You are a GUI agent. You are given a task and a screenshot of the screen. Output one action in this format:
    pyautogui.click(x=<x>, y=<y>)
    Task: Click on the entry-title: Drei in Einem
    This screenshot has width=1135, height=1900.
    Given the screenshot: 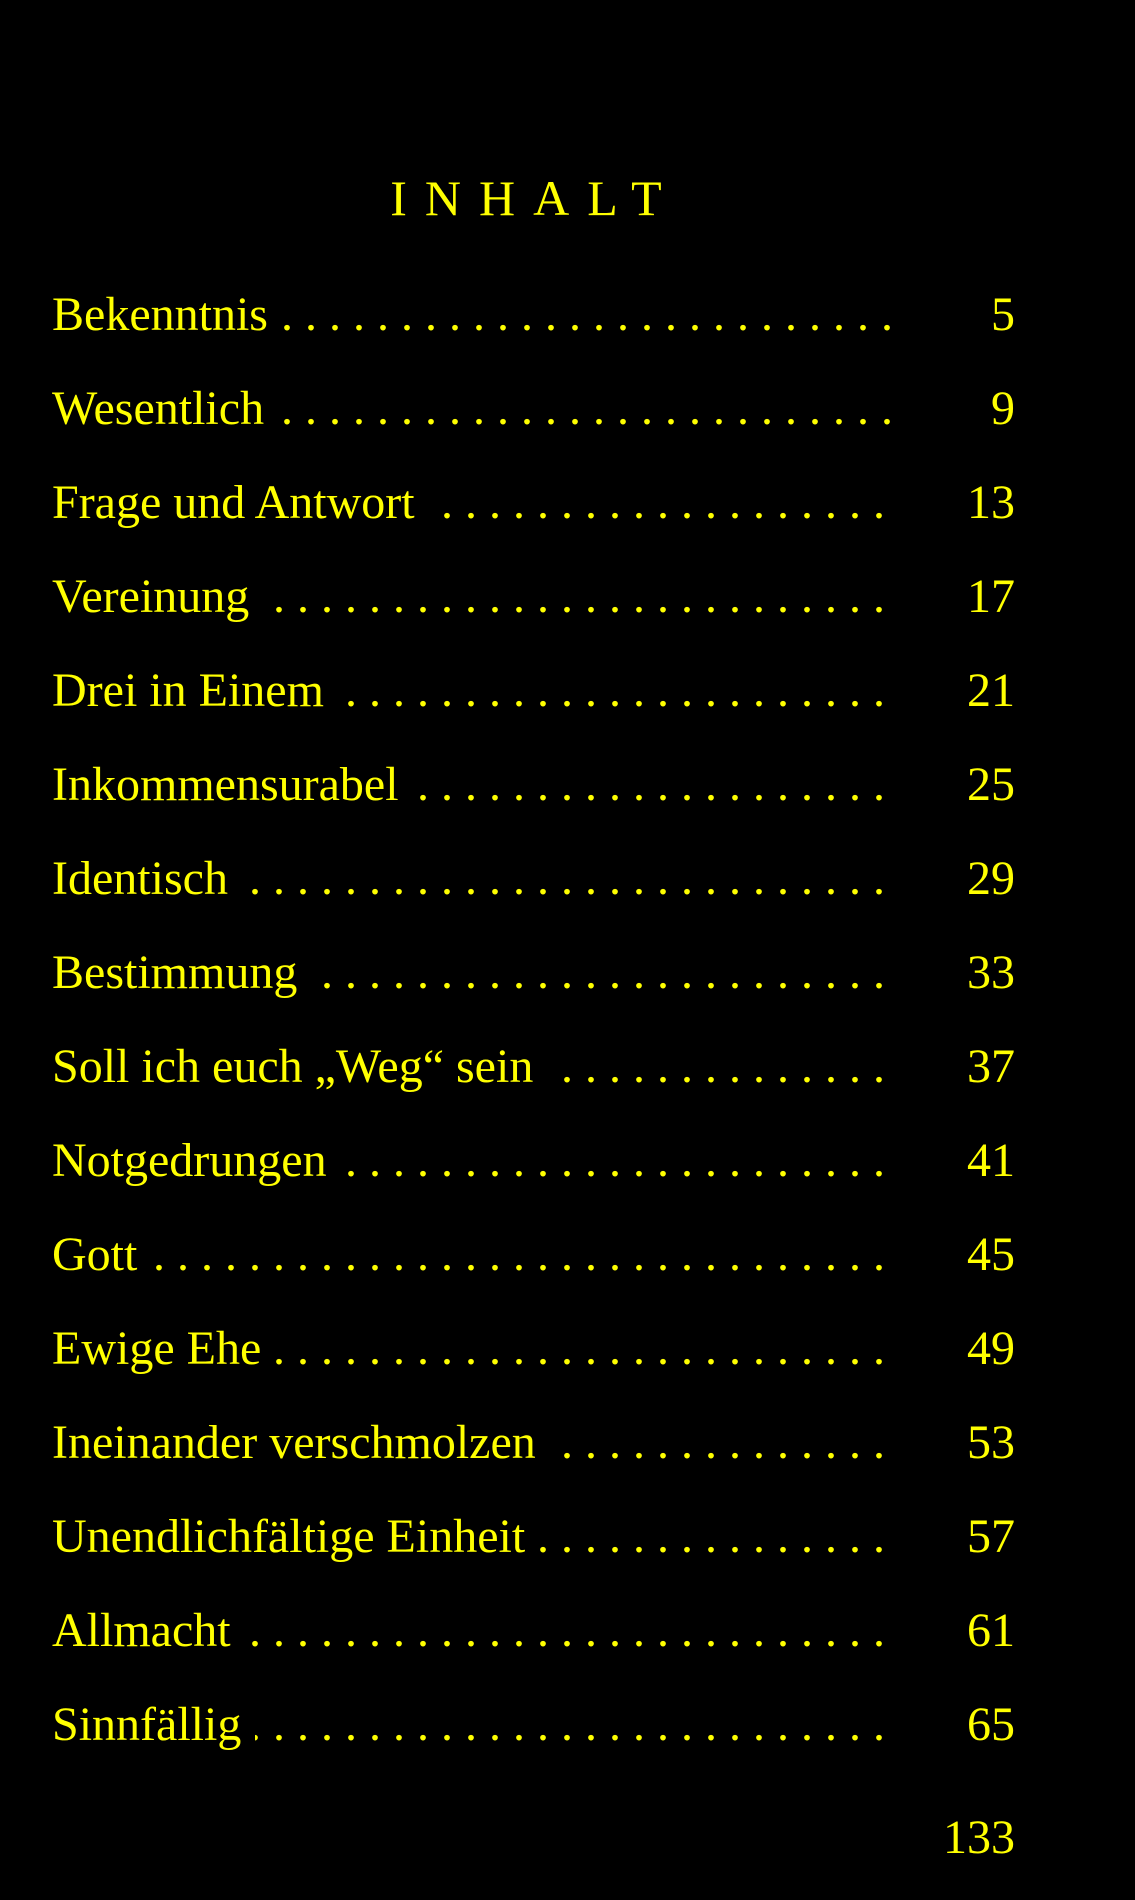 What is the action you would take?
    pyautogui.click(x=188, y=690)
    